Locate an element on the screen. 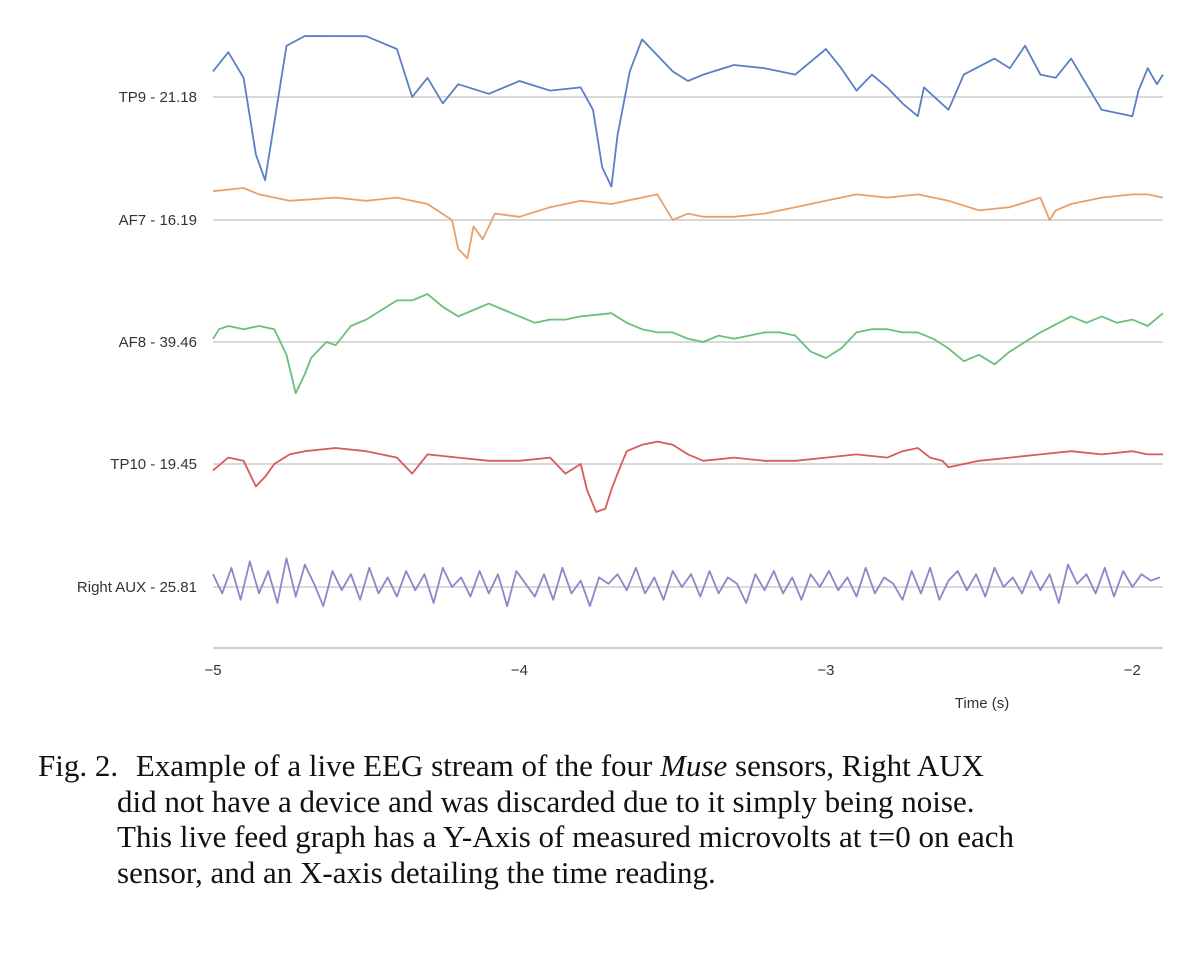  x-tick-label: −4 is located at coordinates (519, 670).